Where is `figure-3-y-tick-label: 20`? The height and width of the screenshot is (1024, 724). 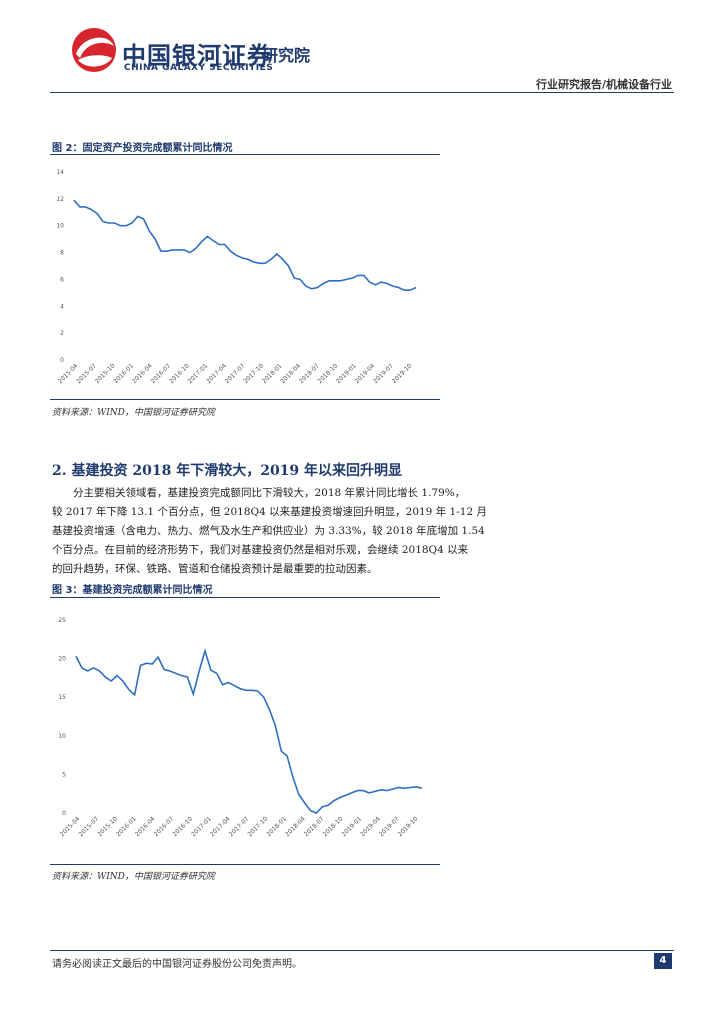
figure-3-y-tick-label: 20 is located at coordinates (62, 659).